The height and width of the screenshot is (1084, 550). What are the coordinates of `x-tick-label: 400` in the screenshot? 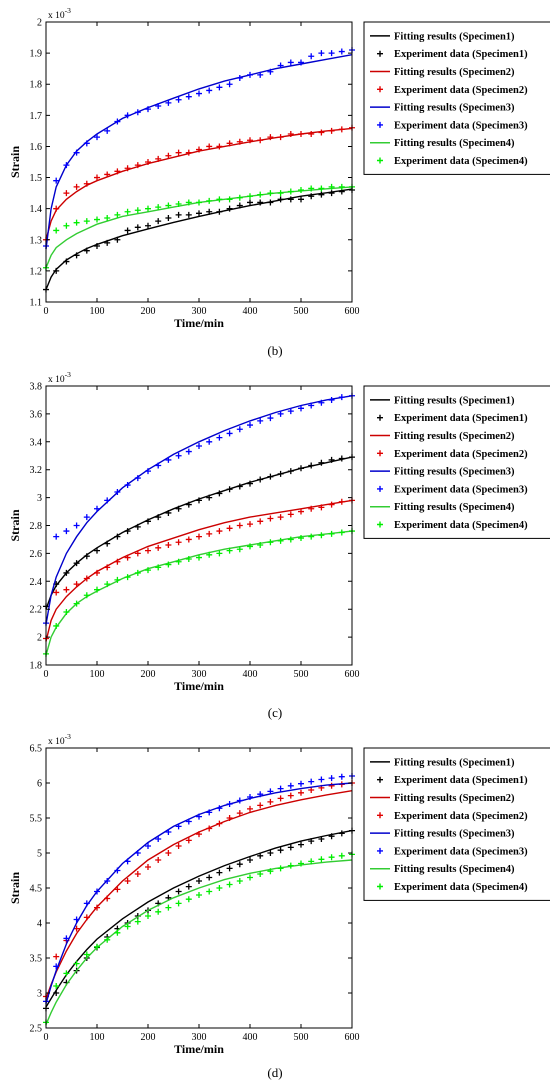 It's located at (250, 674).